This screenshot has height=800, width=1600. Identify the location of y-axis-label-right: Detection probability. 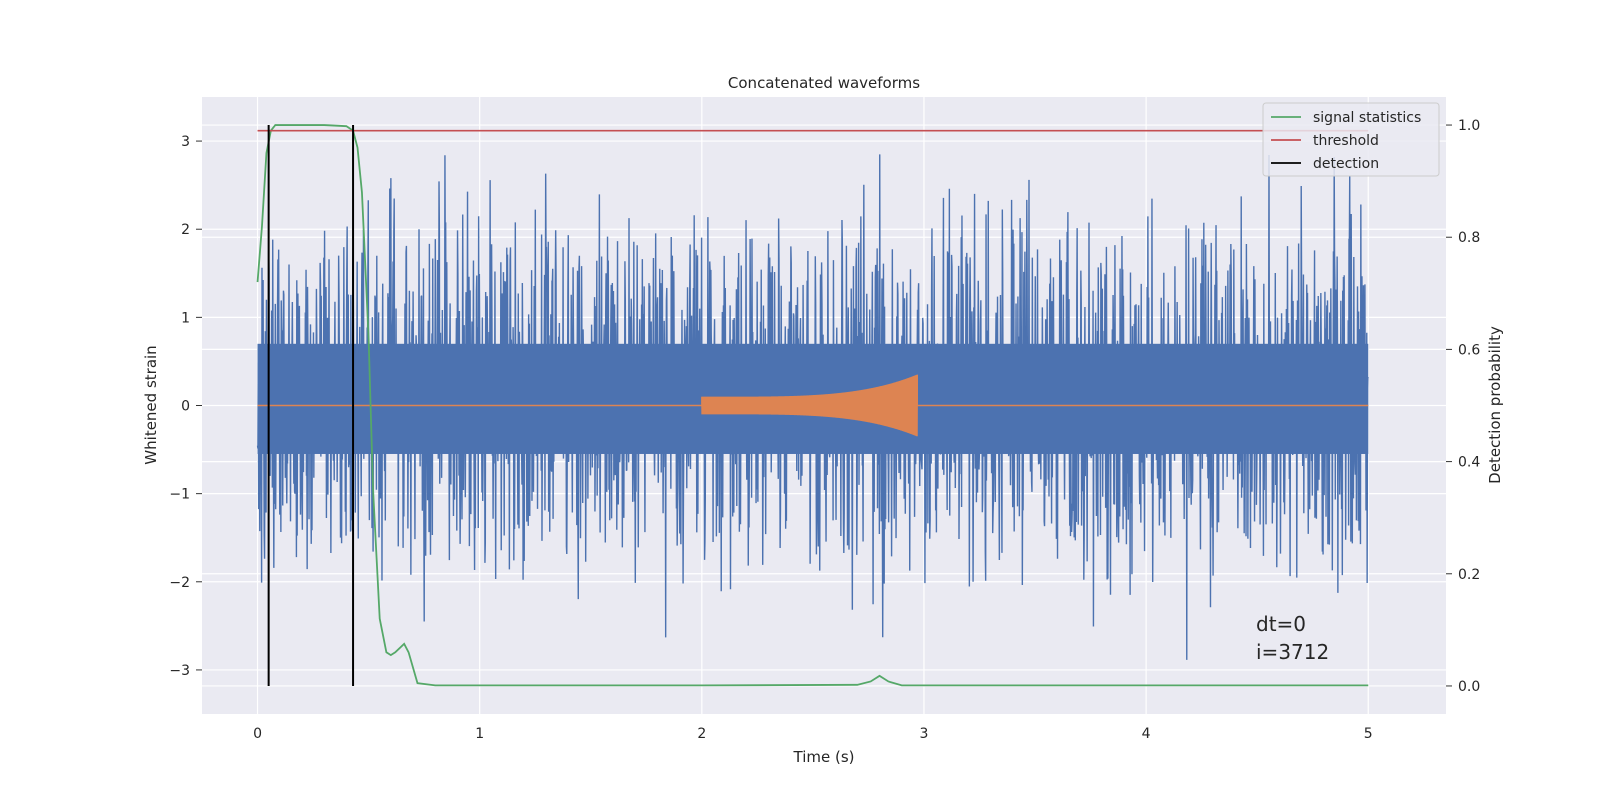
(1495, 405).